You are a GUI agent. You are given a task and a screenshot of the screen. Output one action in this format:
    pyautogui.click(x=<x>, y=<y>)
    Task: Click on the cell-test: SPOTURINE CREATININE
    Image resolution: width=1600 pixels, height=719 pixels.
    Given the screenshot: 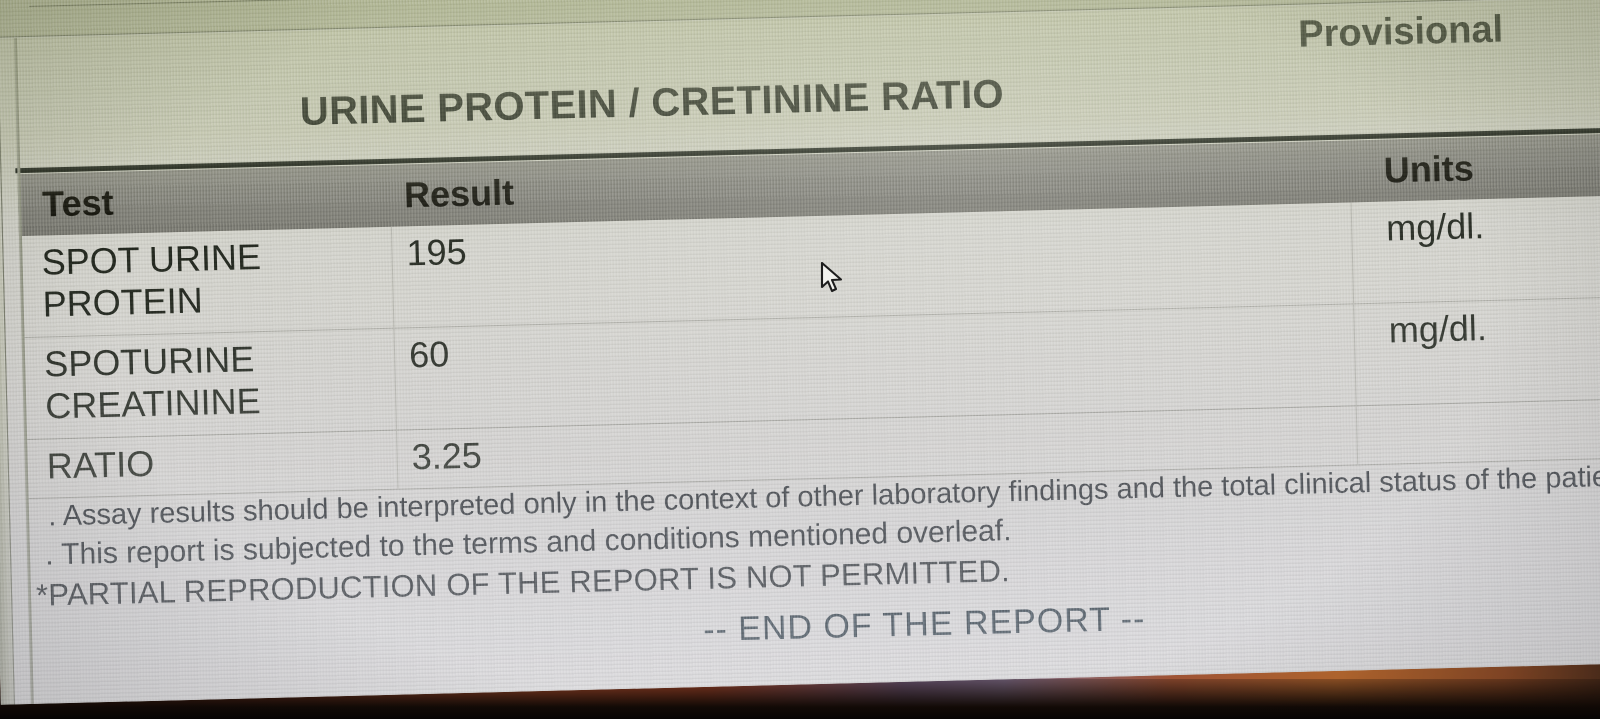 What is the action you would take?
    pyautogui.click(x=152, y=382)
    